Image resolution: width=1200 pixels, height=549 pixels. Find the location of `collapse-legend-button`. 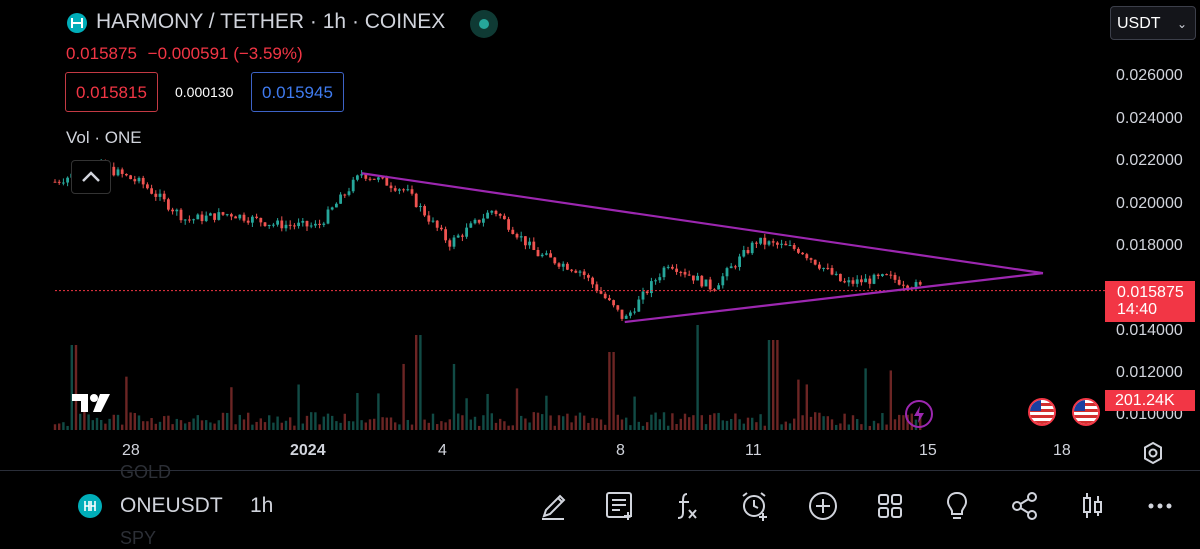

collapse-legend-button is located at coordinates (91, 177).